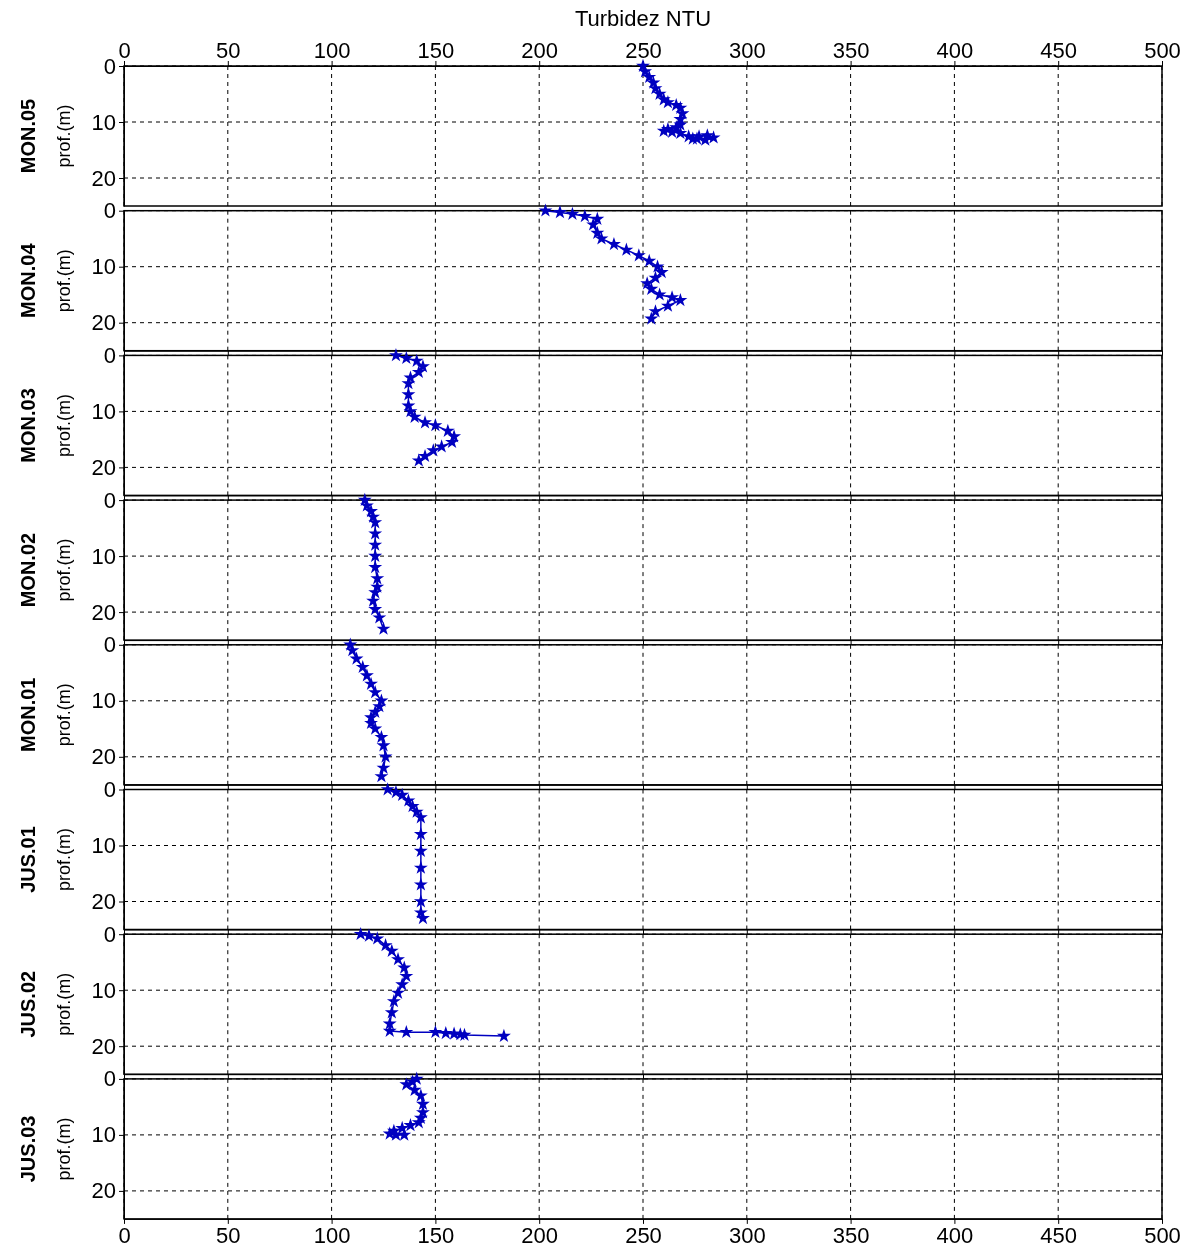 This screenshot has width=1196, height=1258. What do you see at coordinates (1162, 50) in the screenshot?
I see `x-tick-label: 500` at bounding box center [1162, 50].